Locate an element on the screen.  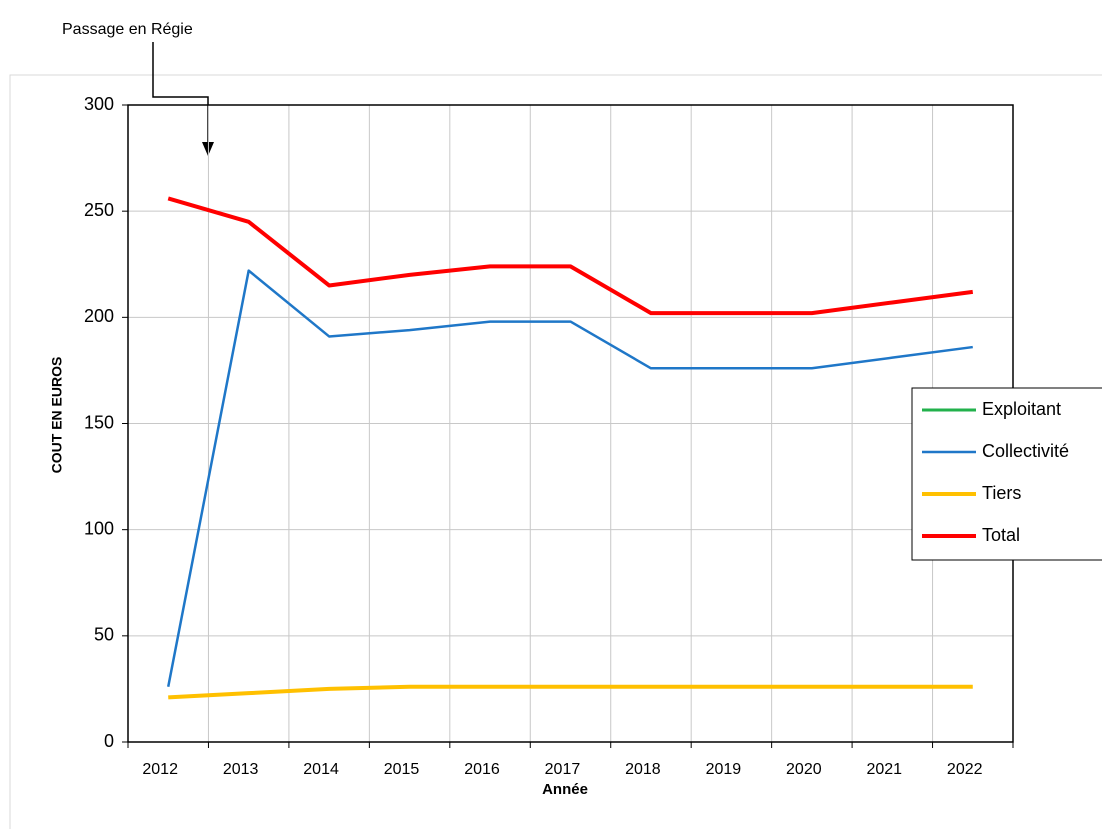
x-tick-label: 2020 is located at coordinates (804, 769).